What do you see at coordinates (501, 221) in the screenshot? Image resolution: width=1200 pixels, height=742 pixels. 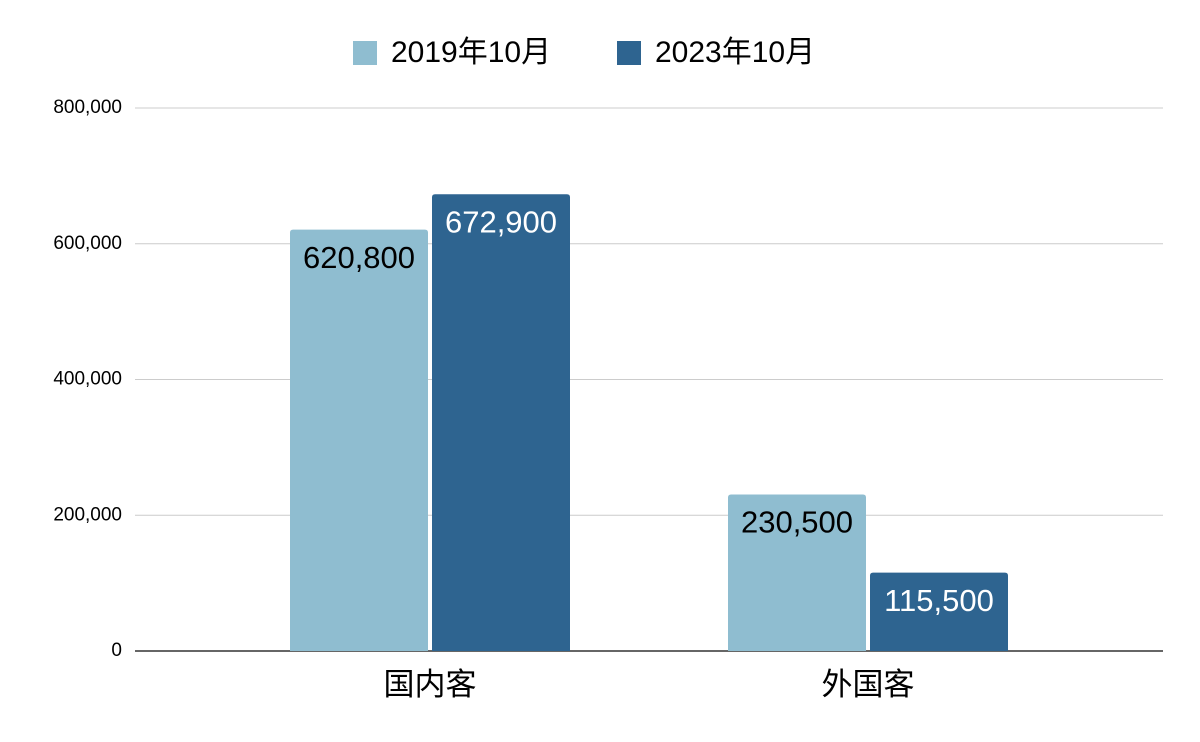 I see `value-label: 672,900` at bounding box center [501, 221].